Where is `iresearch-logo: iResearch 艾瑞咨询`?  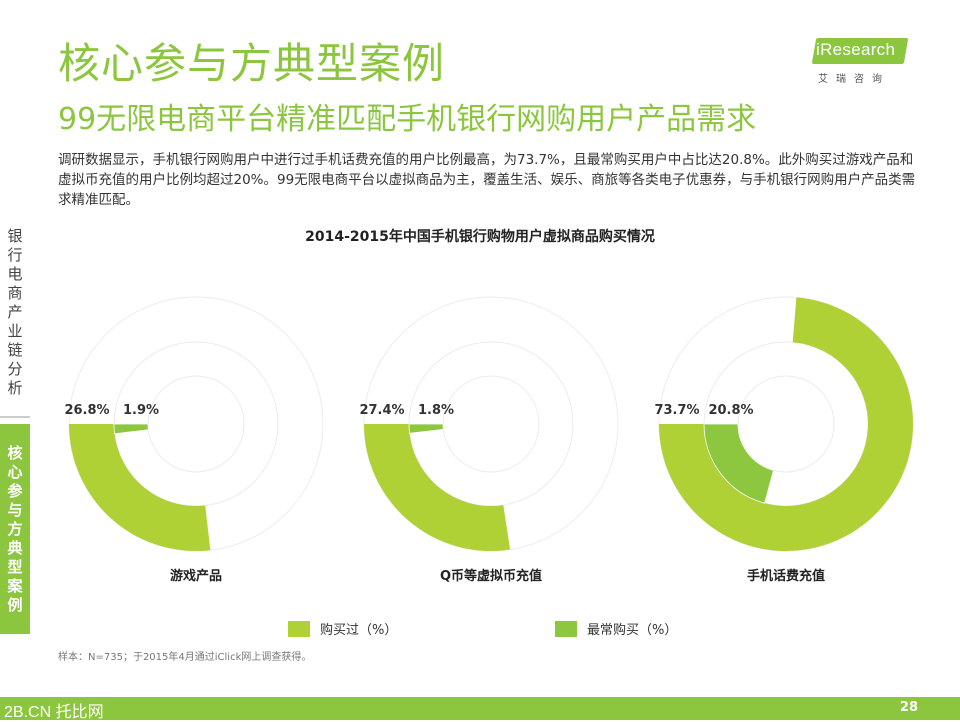
iresearch-logo: iResearch 艾瑞咨询 is located at coordinates (861, 62).